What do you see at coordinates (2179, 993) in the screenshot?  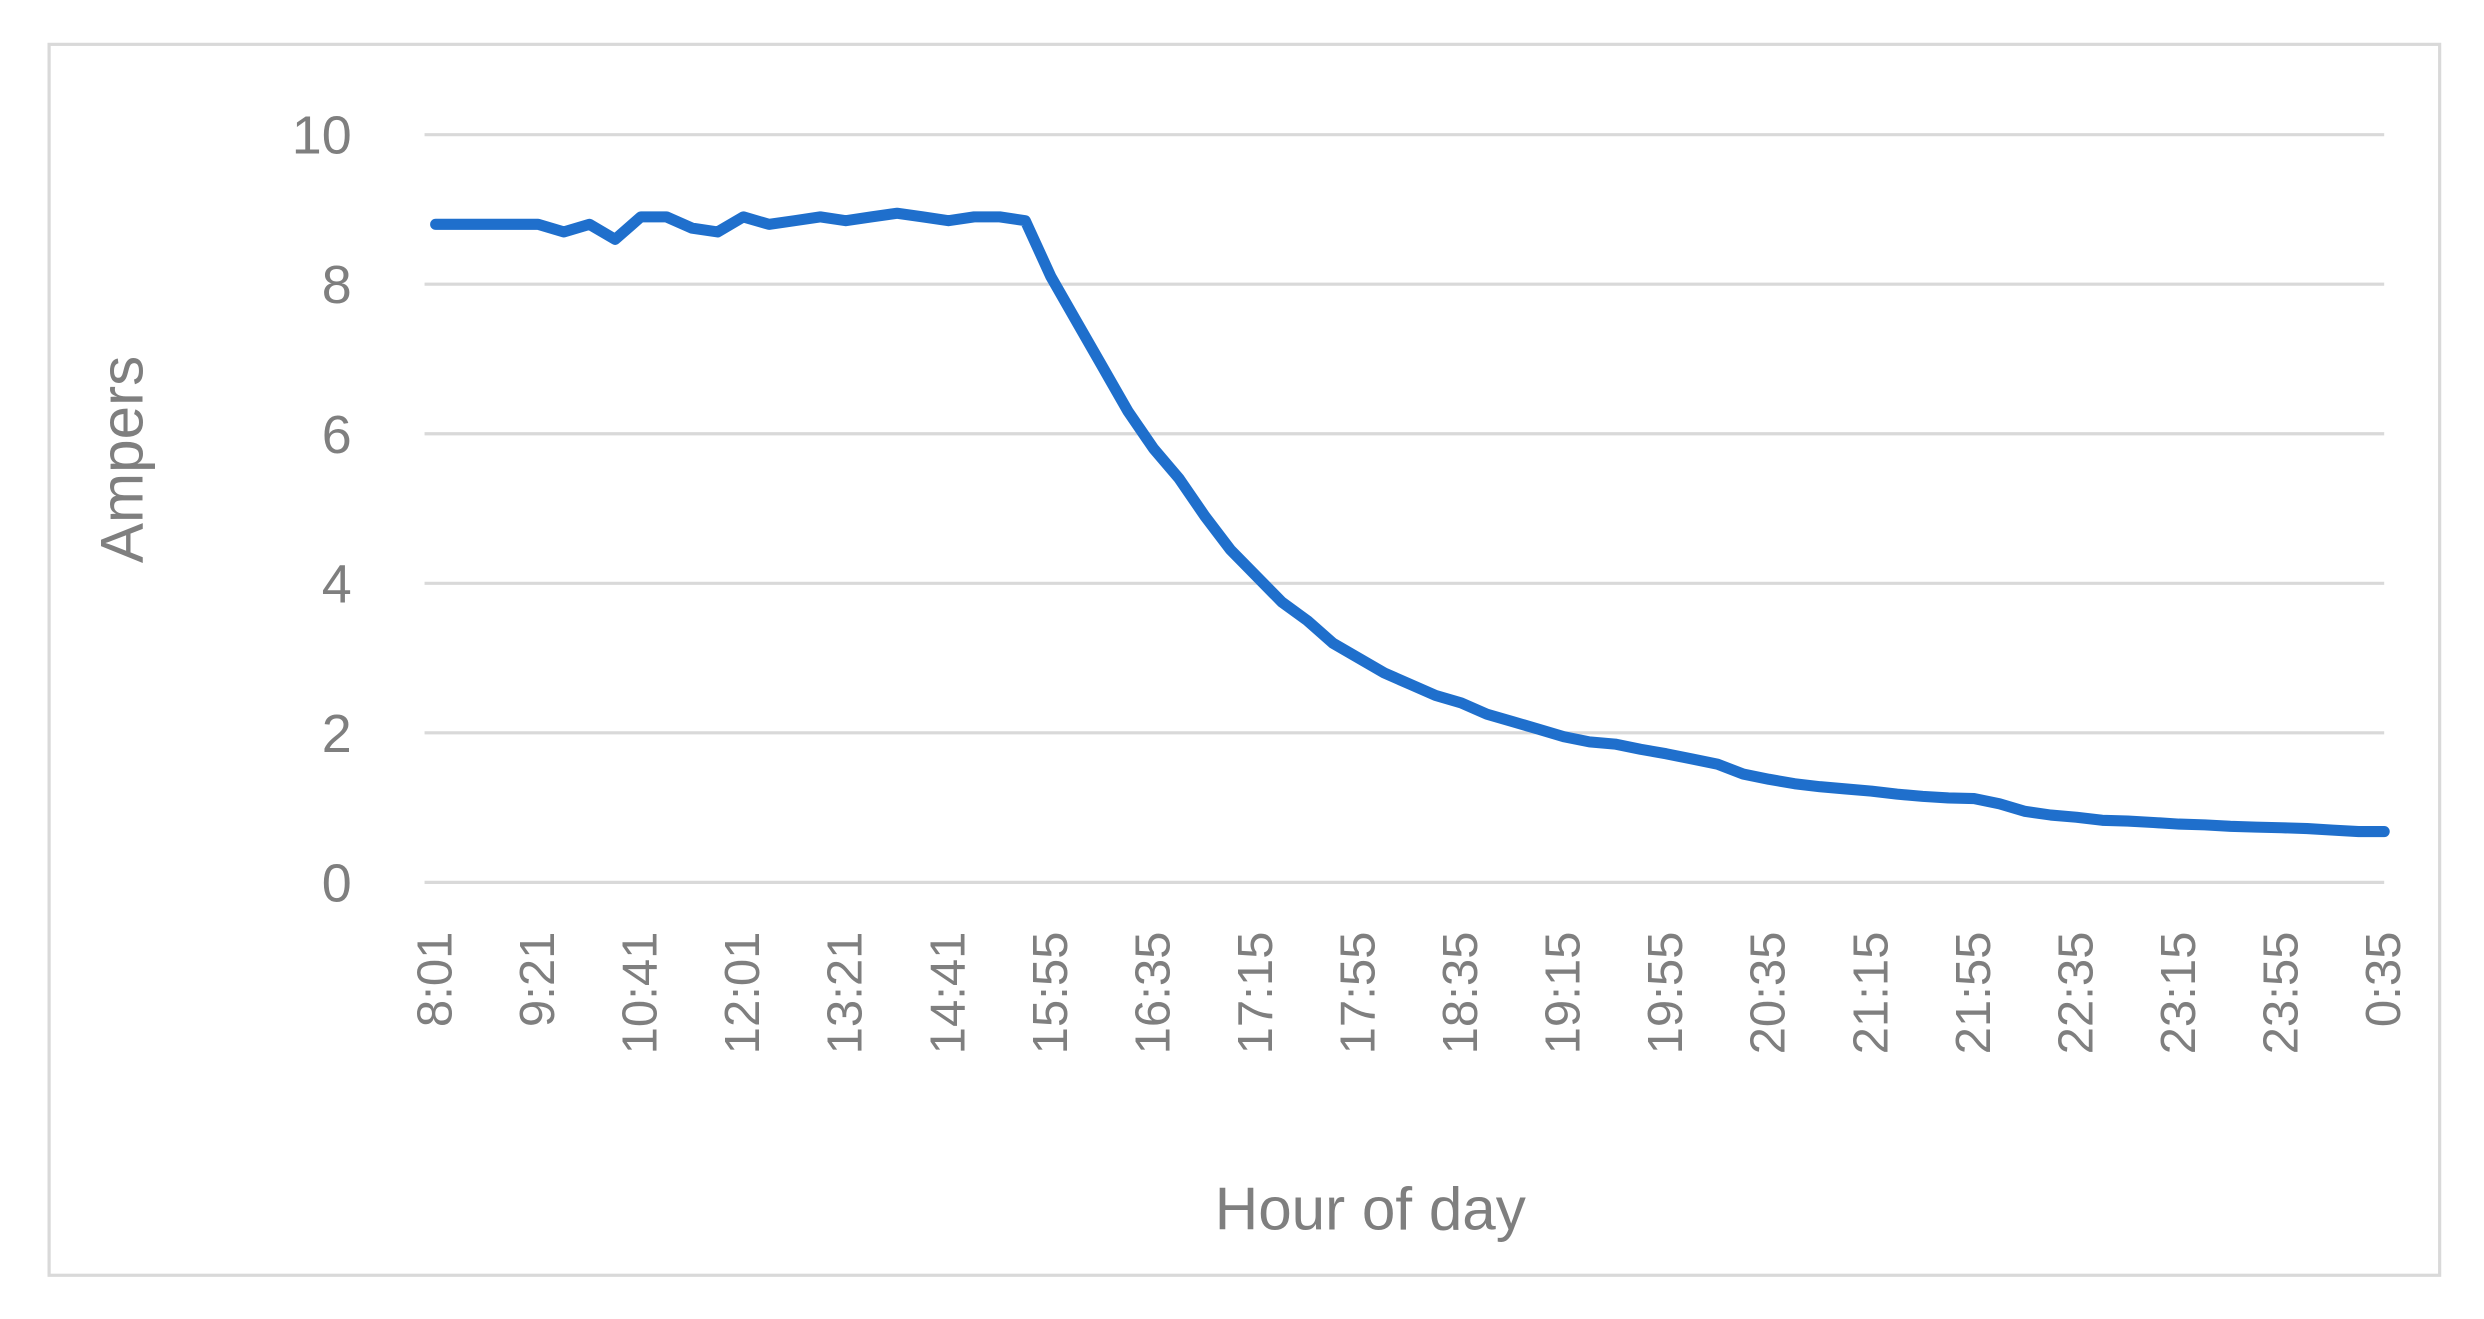 I see `x-tick-label: 23:15` at bounding box center [2179, 993].